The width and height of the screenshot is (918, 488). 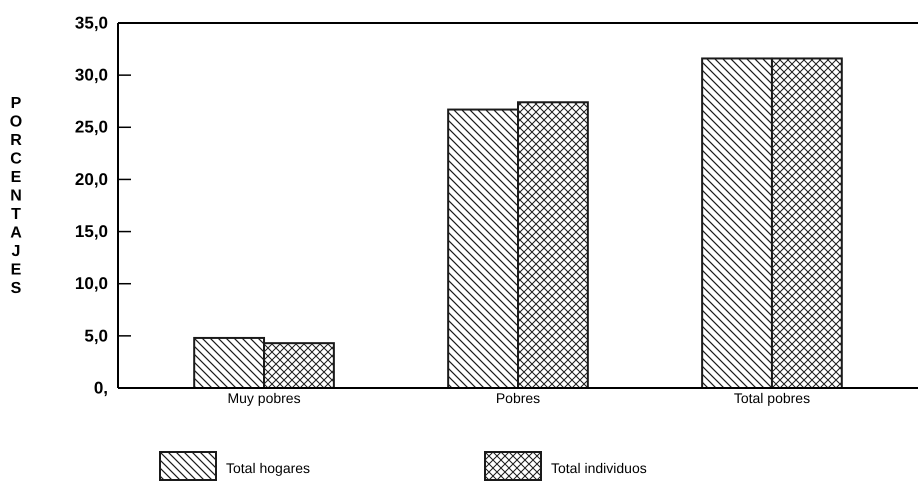 What do you see at coordinates (599, 468) in the screenshot?
I see `legend-label: Total individuos` at bounding box center [599, 468].